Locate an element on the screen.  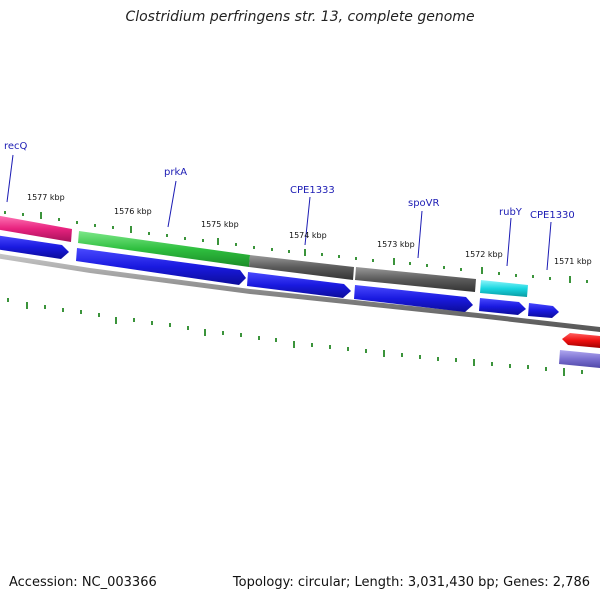
gene-labels: recQ prkA CPE1333 spoVR rubY CPE1330 is located at coordinates (289, 181).